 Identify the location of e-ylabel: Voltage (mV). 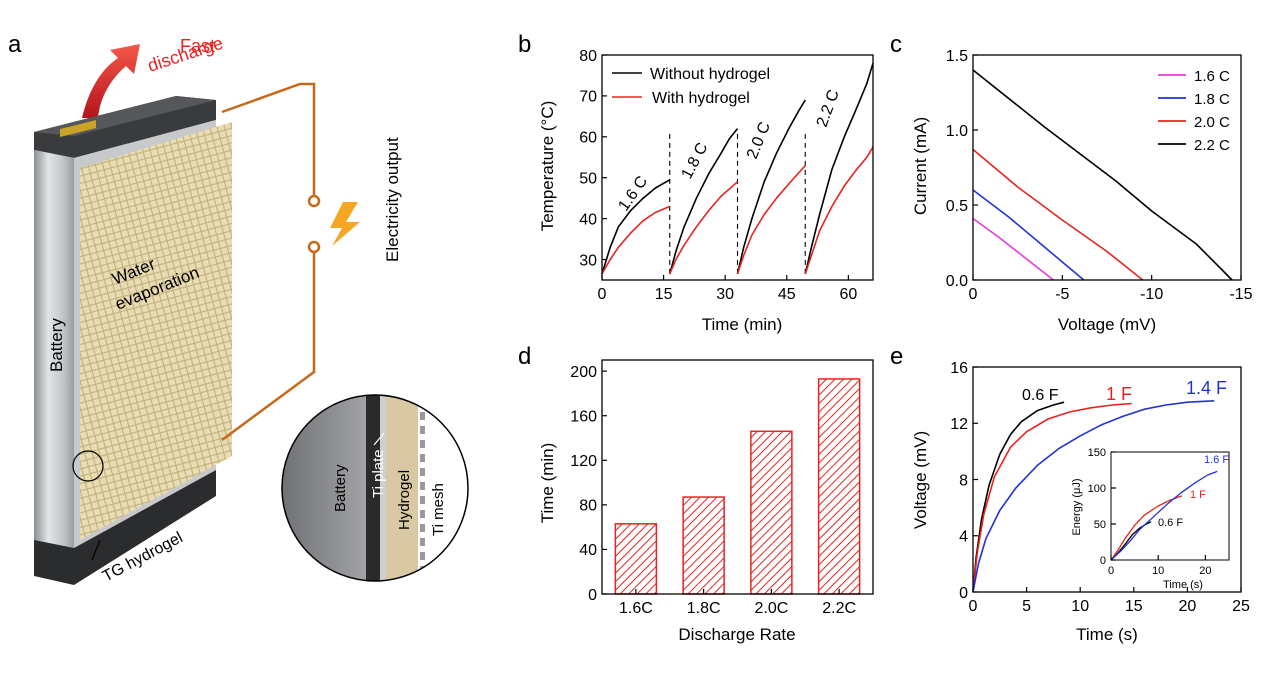
(920, 480).